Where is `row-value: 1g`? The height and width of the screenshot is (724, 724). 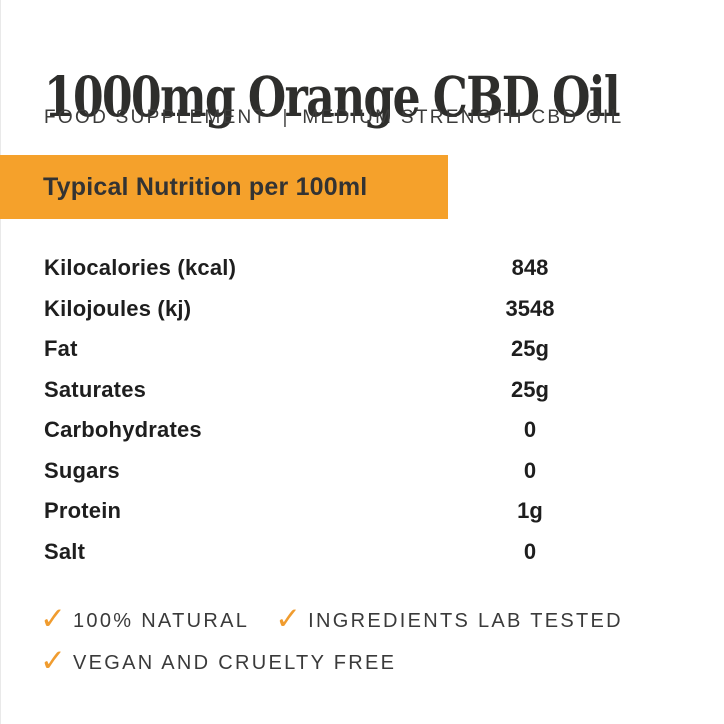 row-value: 1g is located at coordinates (530, 511).